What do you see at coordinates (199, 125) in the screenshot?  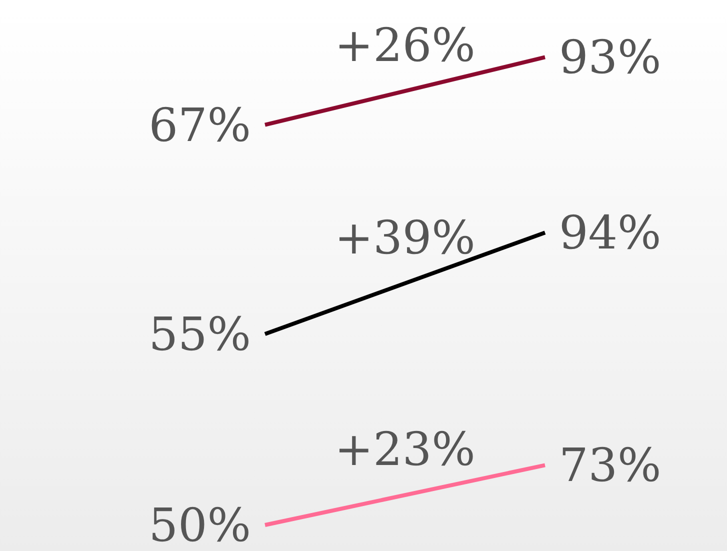 I see `data-label: 67%` at bounding box center [199, 125].